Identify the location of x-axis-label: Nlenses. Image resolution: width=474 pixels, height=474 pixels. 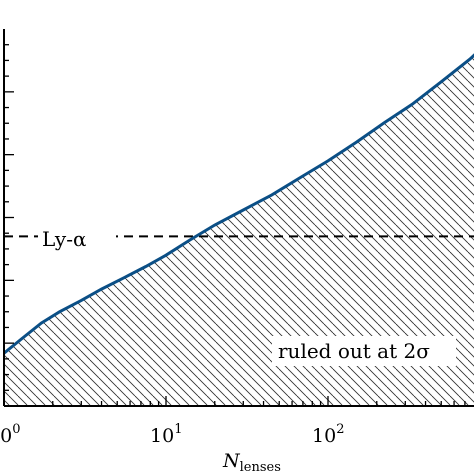
(251, 462).